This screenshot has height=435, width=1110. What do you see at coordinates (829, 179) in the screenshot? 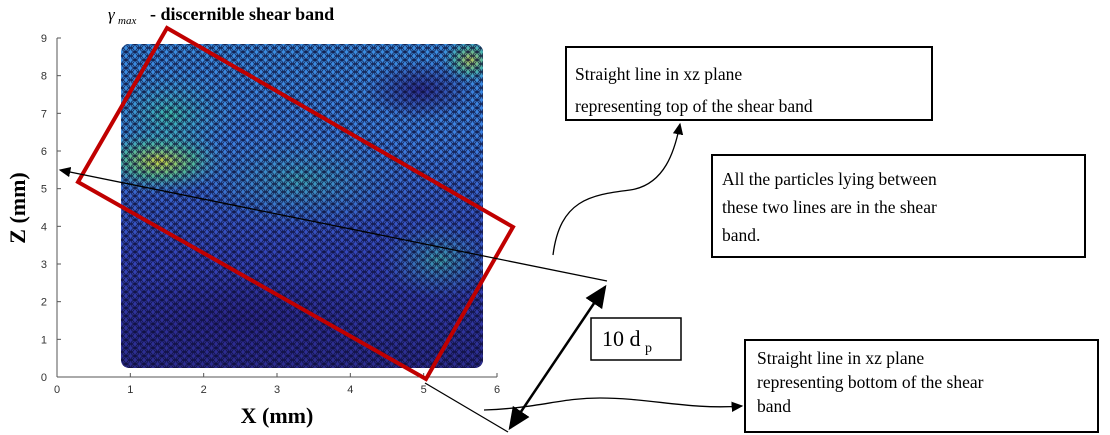
I see `annotation-line: All the particles lying between` at bounding box center [829, 179].